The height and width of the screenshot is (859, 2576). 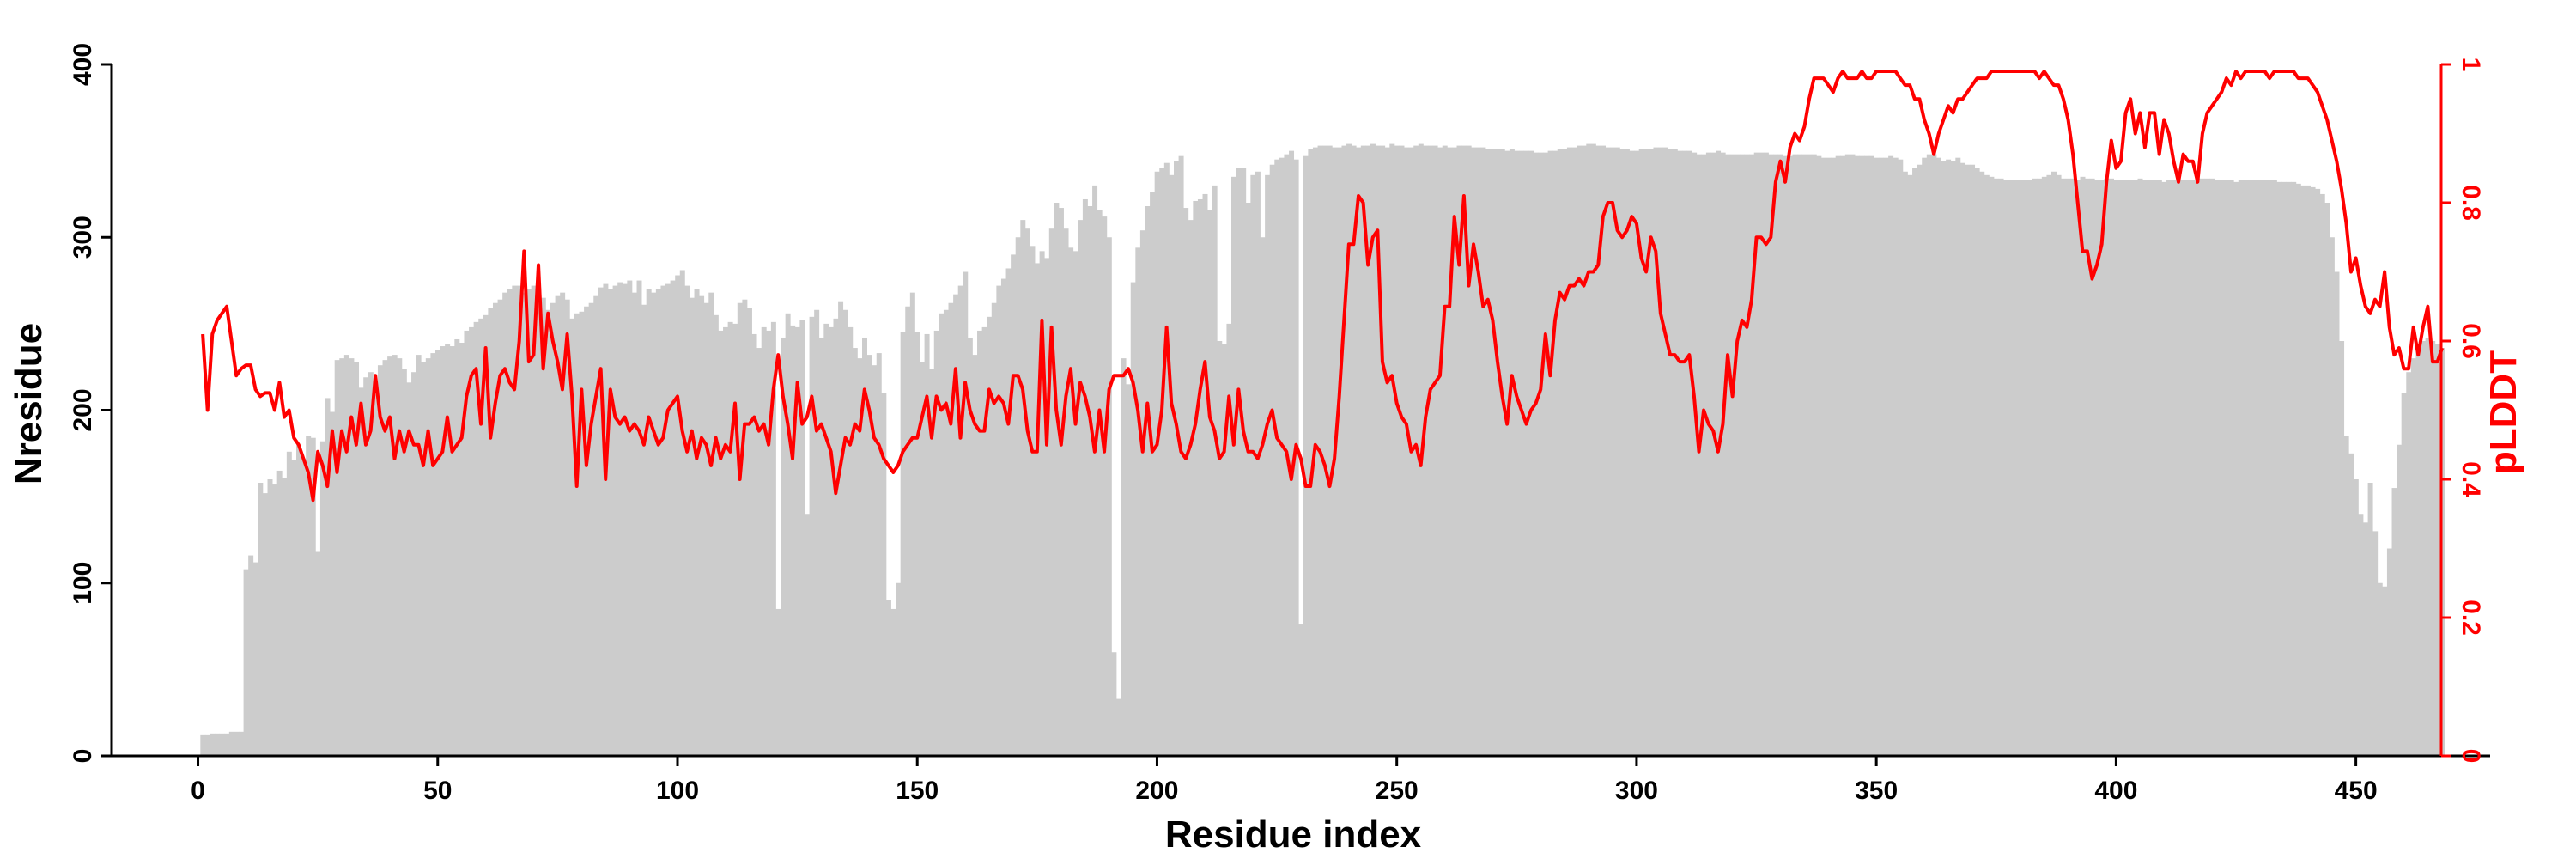 What do you see at coordinates (198, 791) in the screenshot?
I see `x-tick-label: 0` at bounding box center [198, 791].